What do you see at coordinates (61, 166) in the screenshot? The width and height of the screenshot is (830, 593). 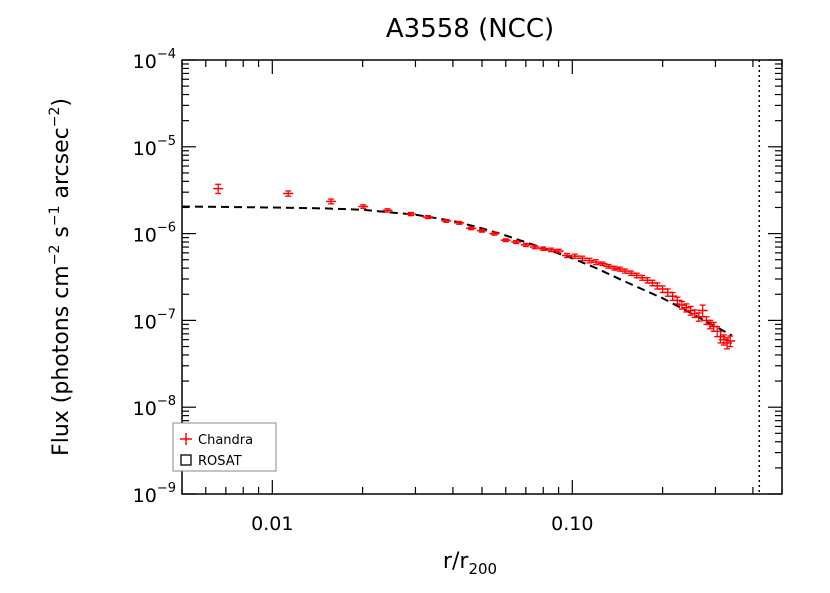 I see `y-label-part3: arcsec` at bounding box center [61, 166].